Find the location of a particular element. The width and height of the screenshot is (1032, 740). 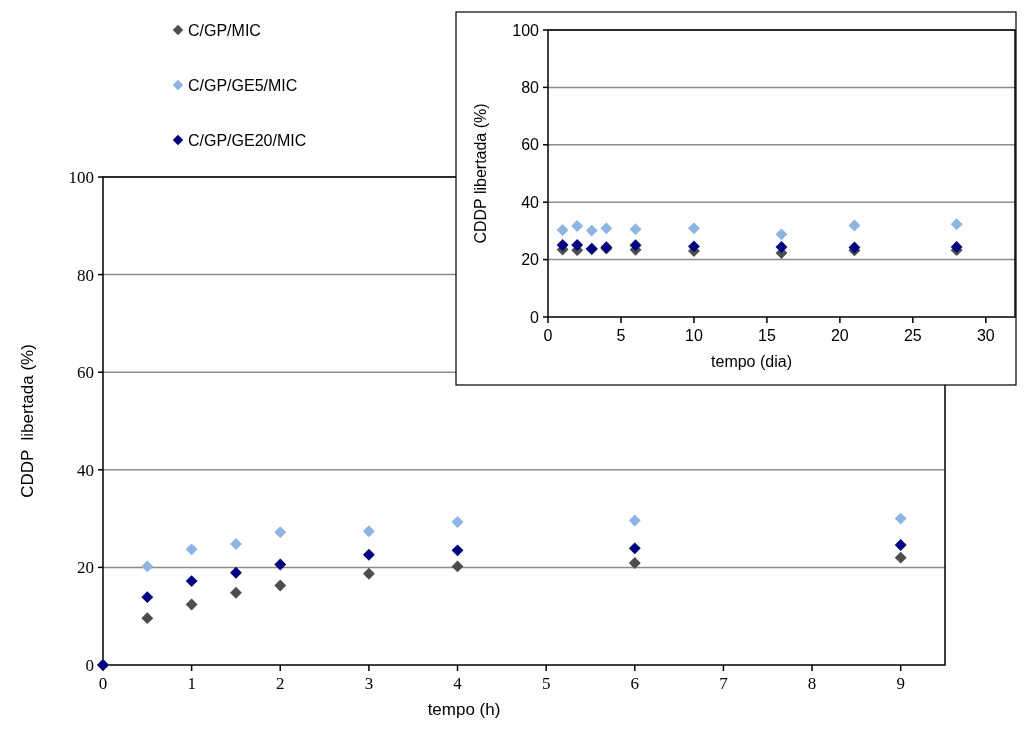

x-tick-label: 8 is located at coordinates (812, 683).